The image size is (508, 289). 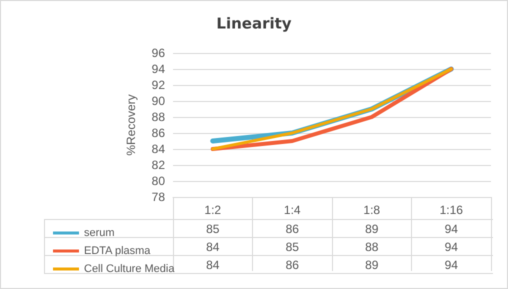 I want to click on data-label: 88, so click(x=372, y=247).